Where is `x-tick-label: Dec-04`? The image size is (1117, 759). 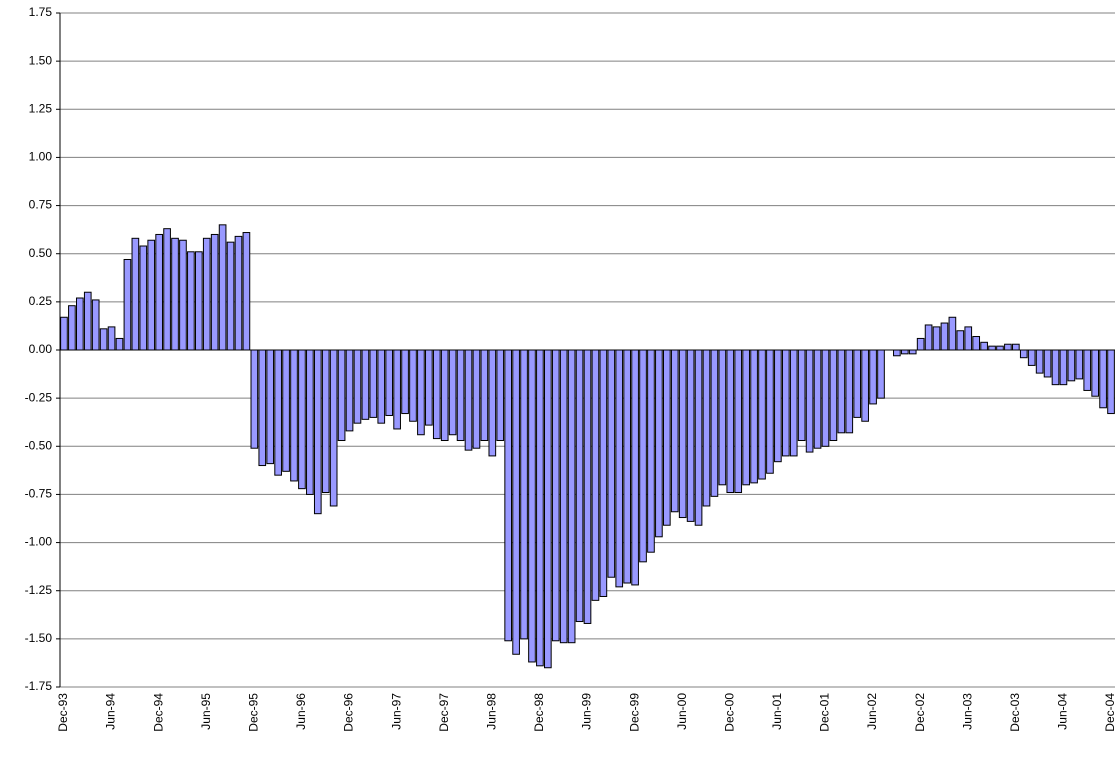
x-tick-label: Dec-04 is located at coordinates (1110, 712).